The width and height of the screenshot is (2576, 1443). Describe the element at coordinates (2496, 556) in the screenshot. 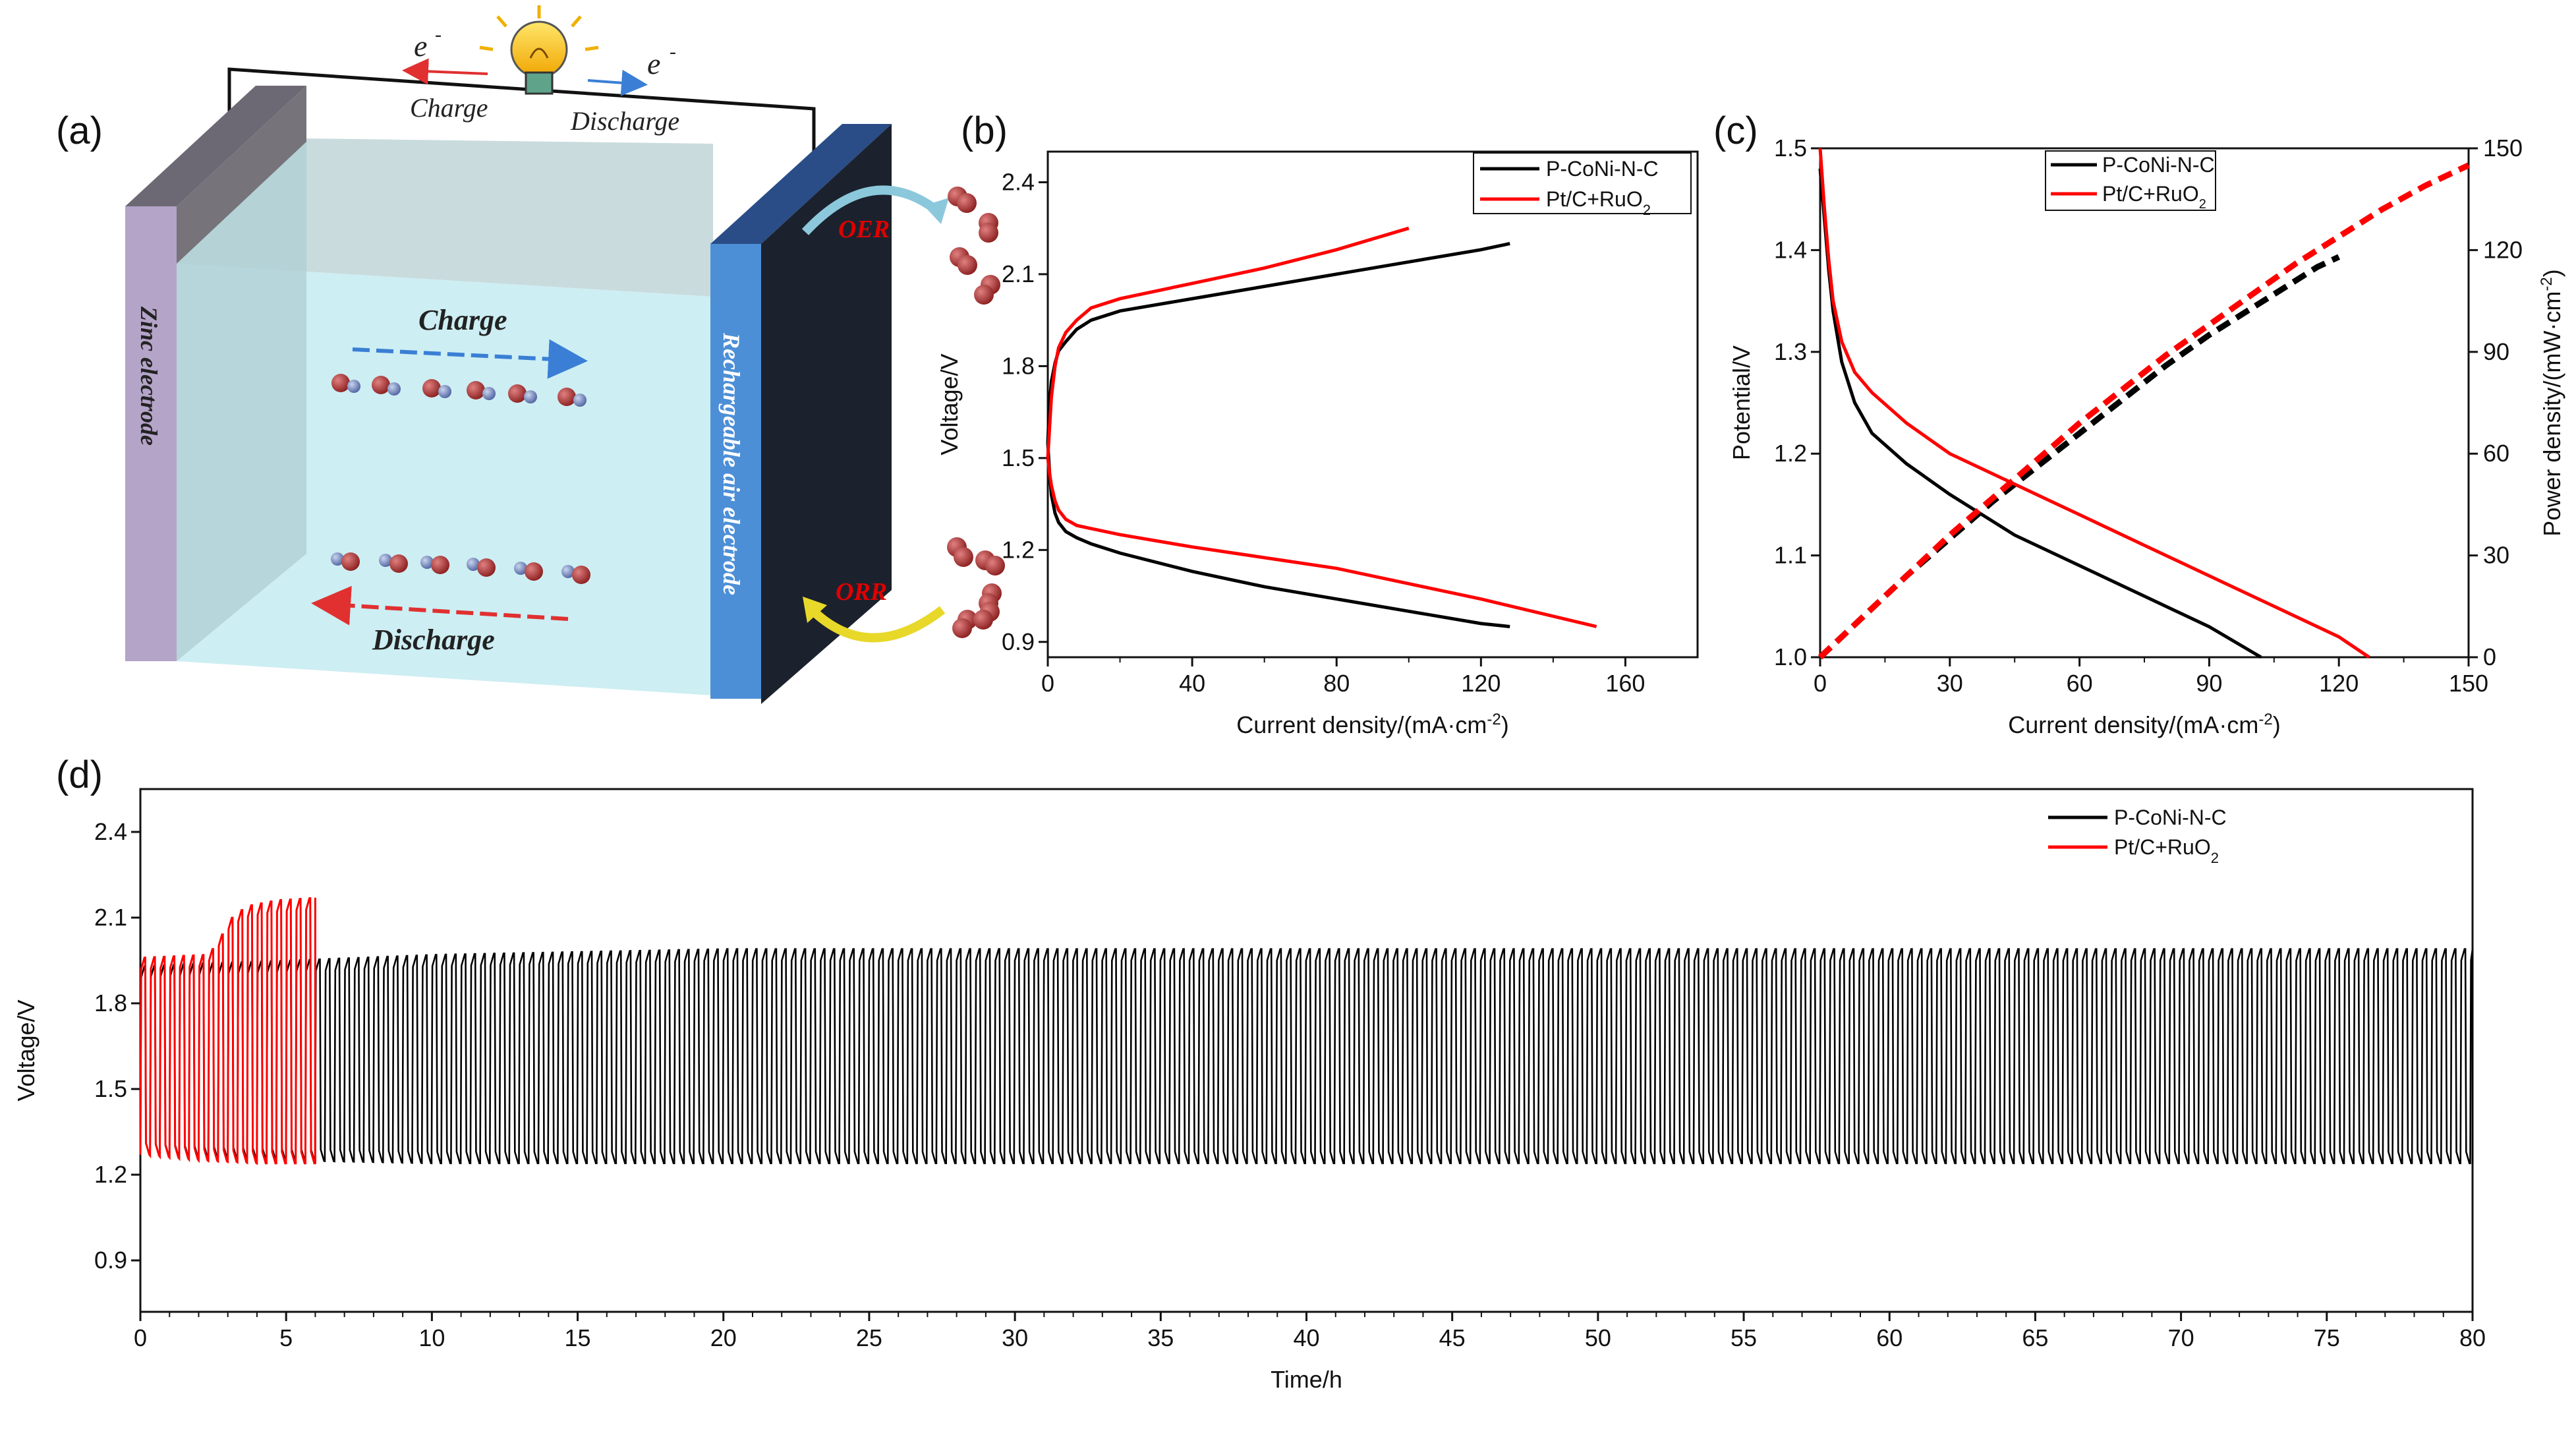

I see `y2-tick-label: 30` at that location.